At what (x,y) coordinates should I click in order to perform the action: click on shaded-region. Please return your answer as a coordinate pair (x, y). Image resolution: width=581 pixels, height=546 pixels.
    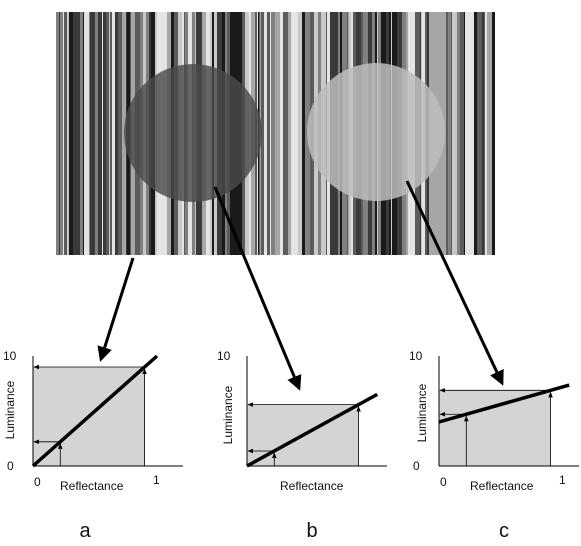
    Looking at the image, I should click on (495, 428).